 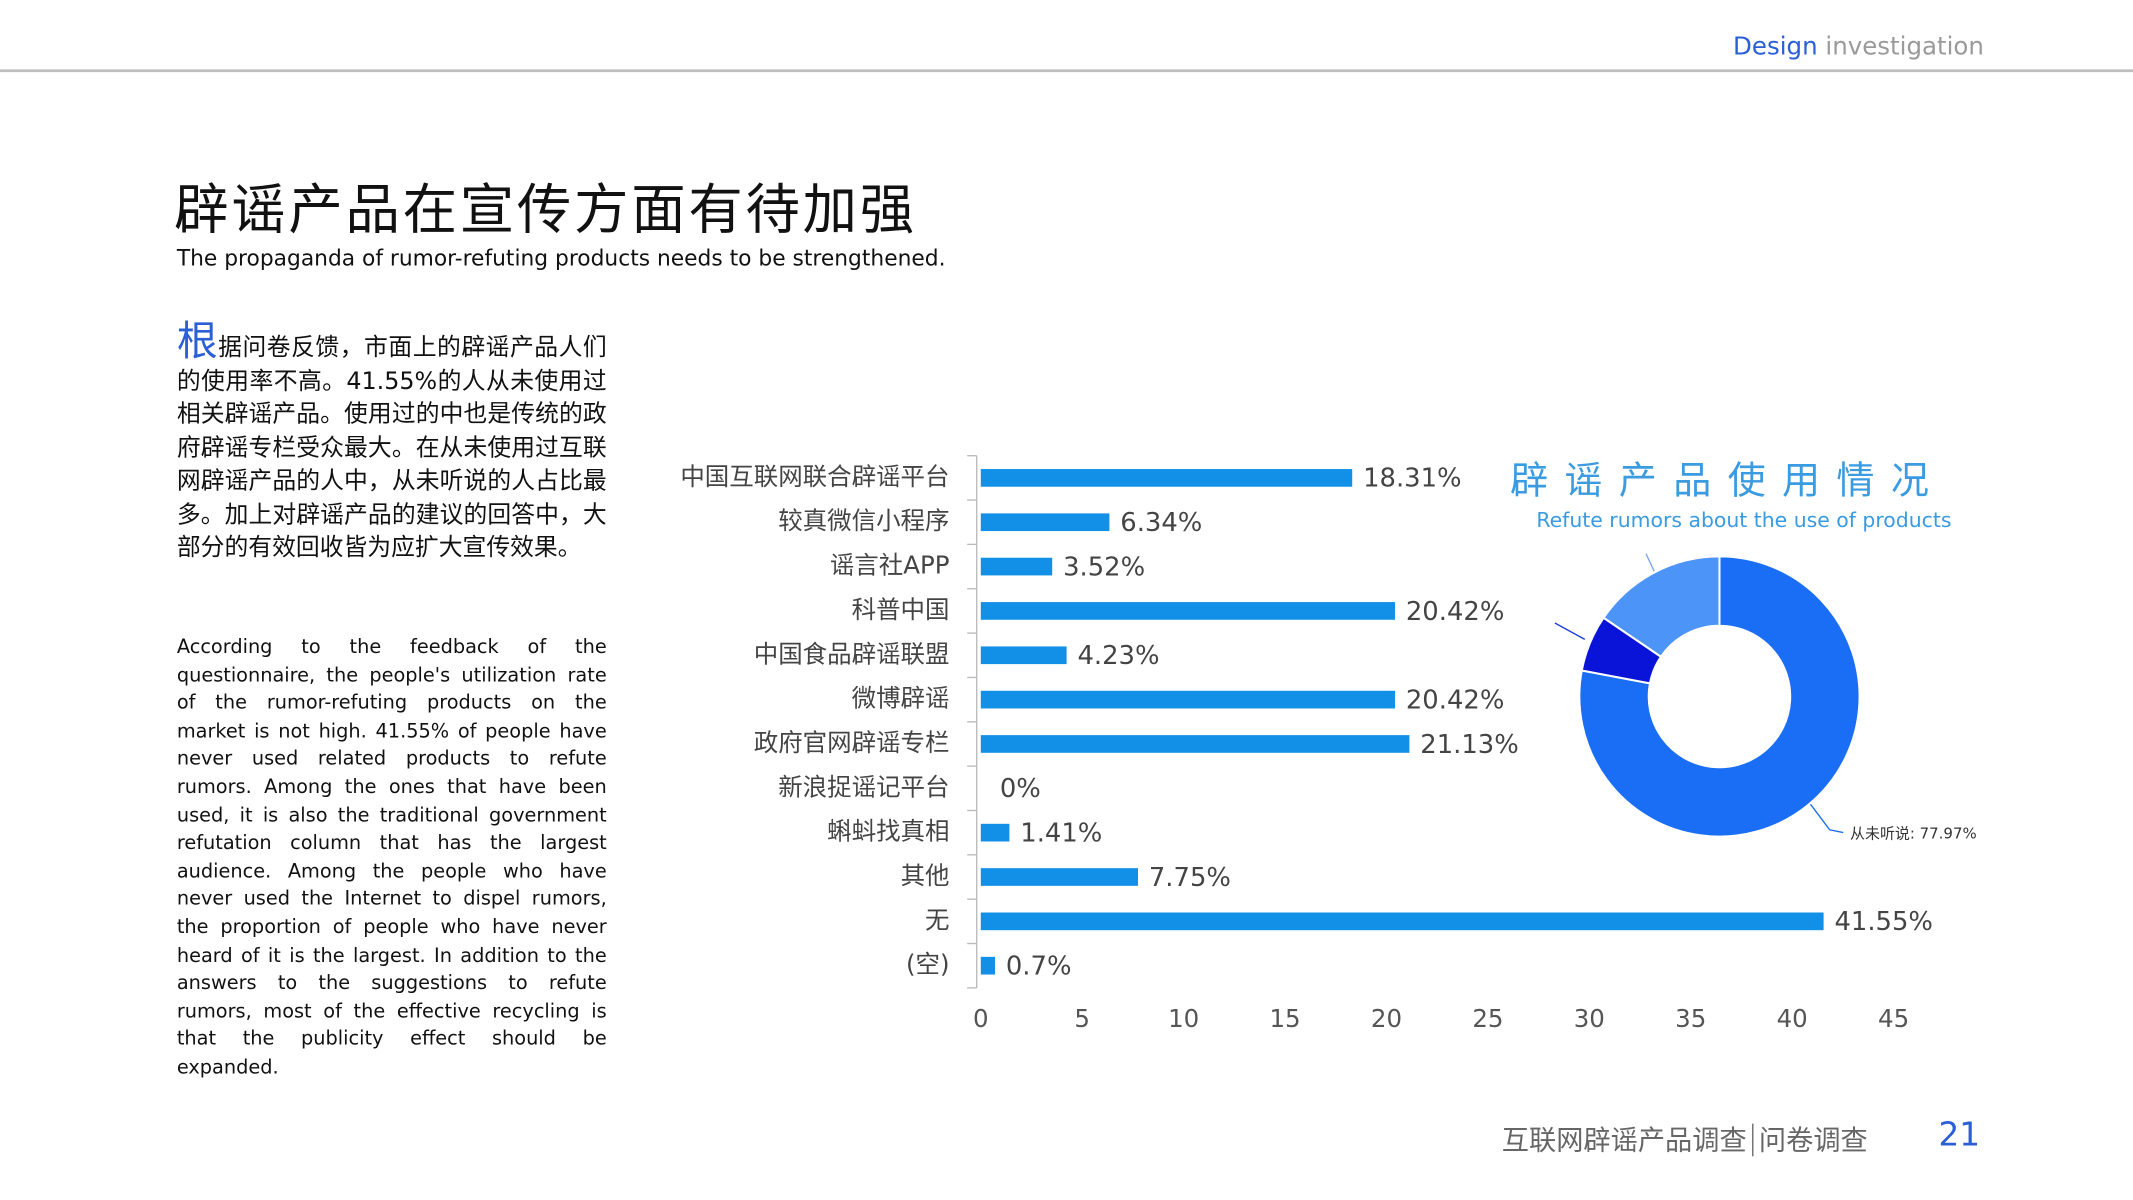 What do you see at coordinates (1386, 1018) in the screenshot?
I see `x-tick-label: 20` at bounding box center [1386, 1018].